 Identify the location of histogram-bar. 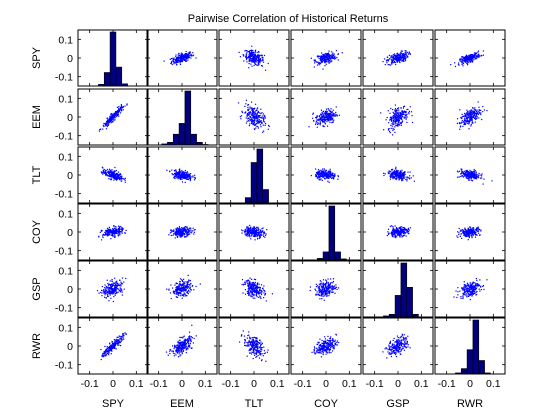
(265, 196).